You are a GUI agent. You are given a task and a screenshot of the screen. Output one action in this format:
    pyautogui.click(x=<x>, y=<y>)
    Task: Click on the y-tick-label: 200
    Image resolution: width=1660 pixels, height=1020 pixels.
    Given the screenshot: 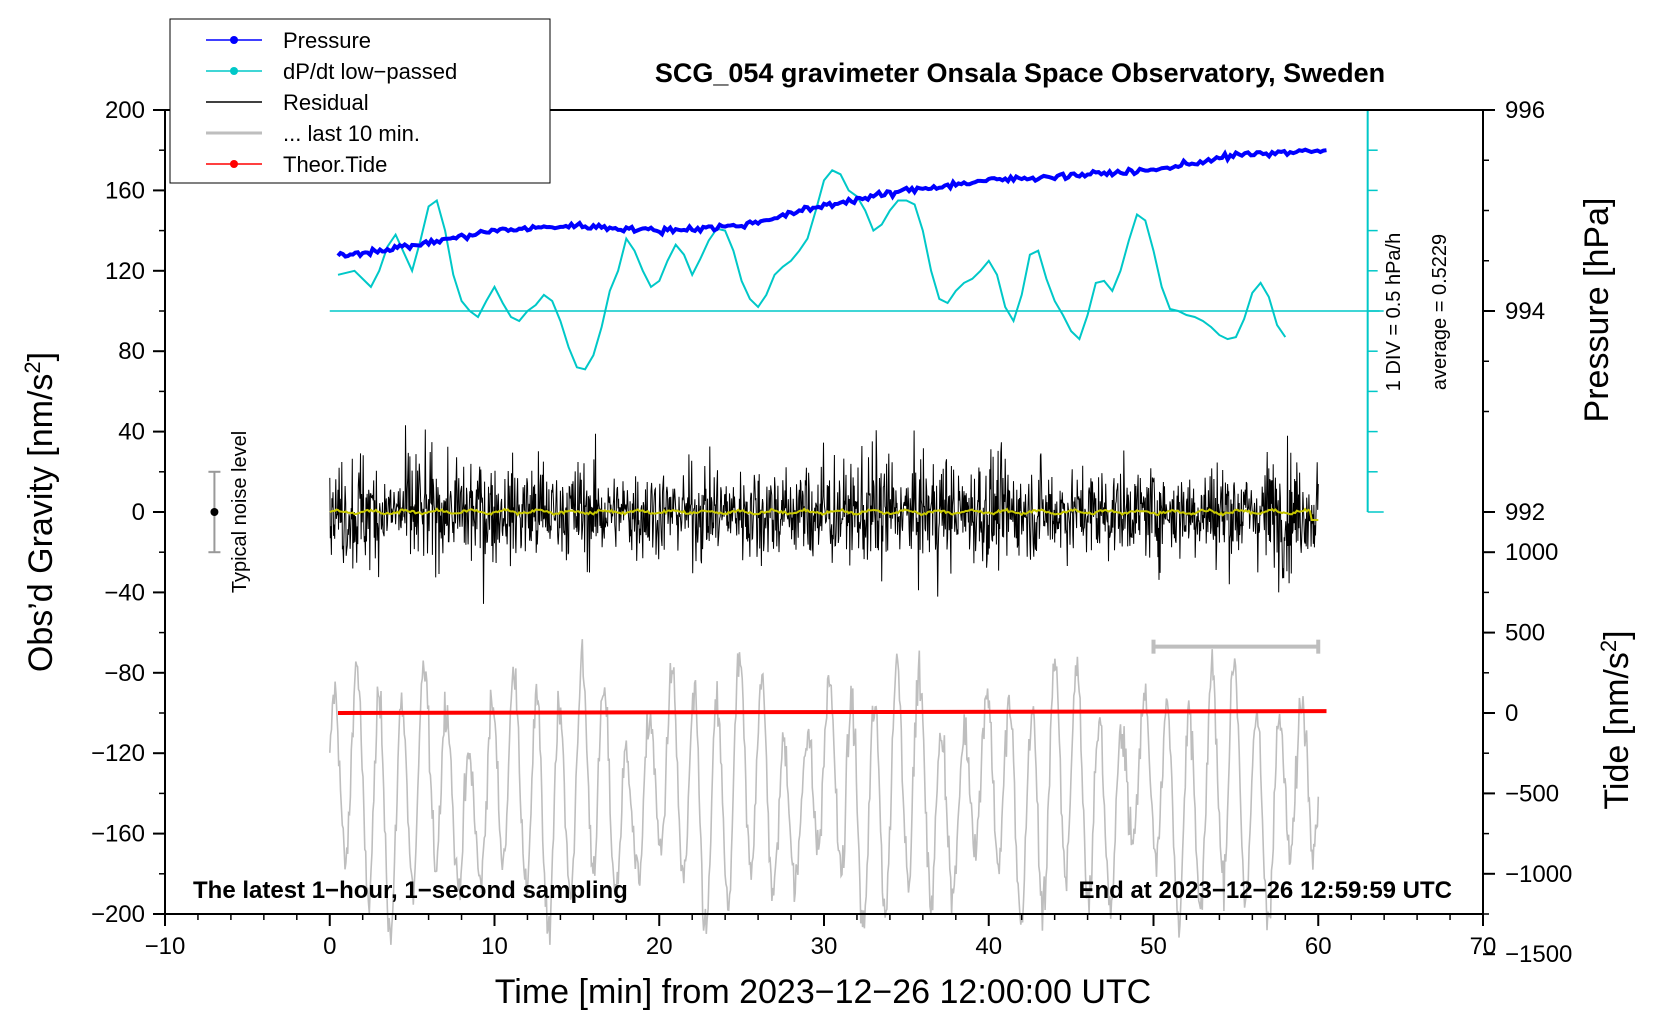 What is the action you would take?
    pyautogui.click(x=125, y=110)
    